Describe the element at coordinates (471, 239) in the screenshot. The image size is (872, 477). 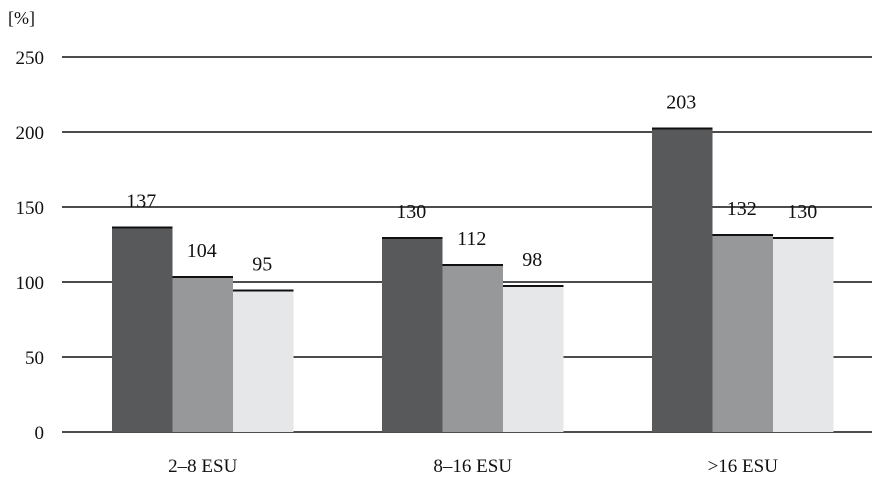
I see `data-label: 112` at that location.